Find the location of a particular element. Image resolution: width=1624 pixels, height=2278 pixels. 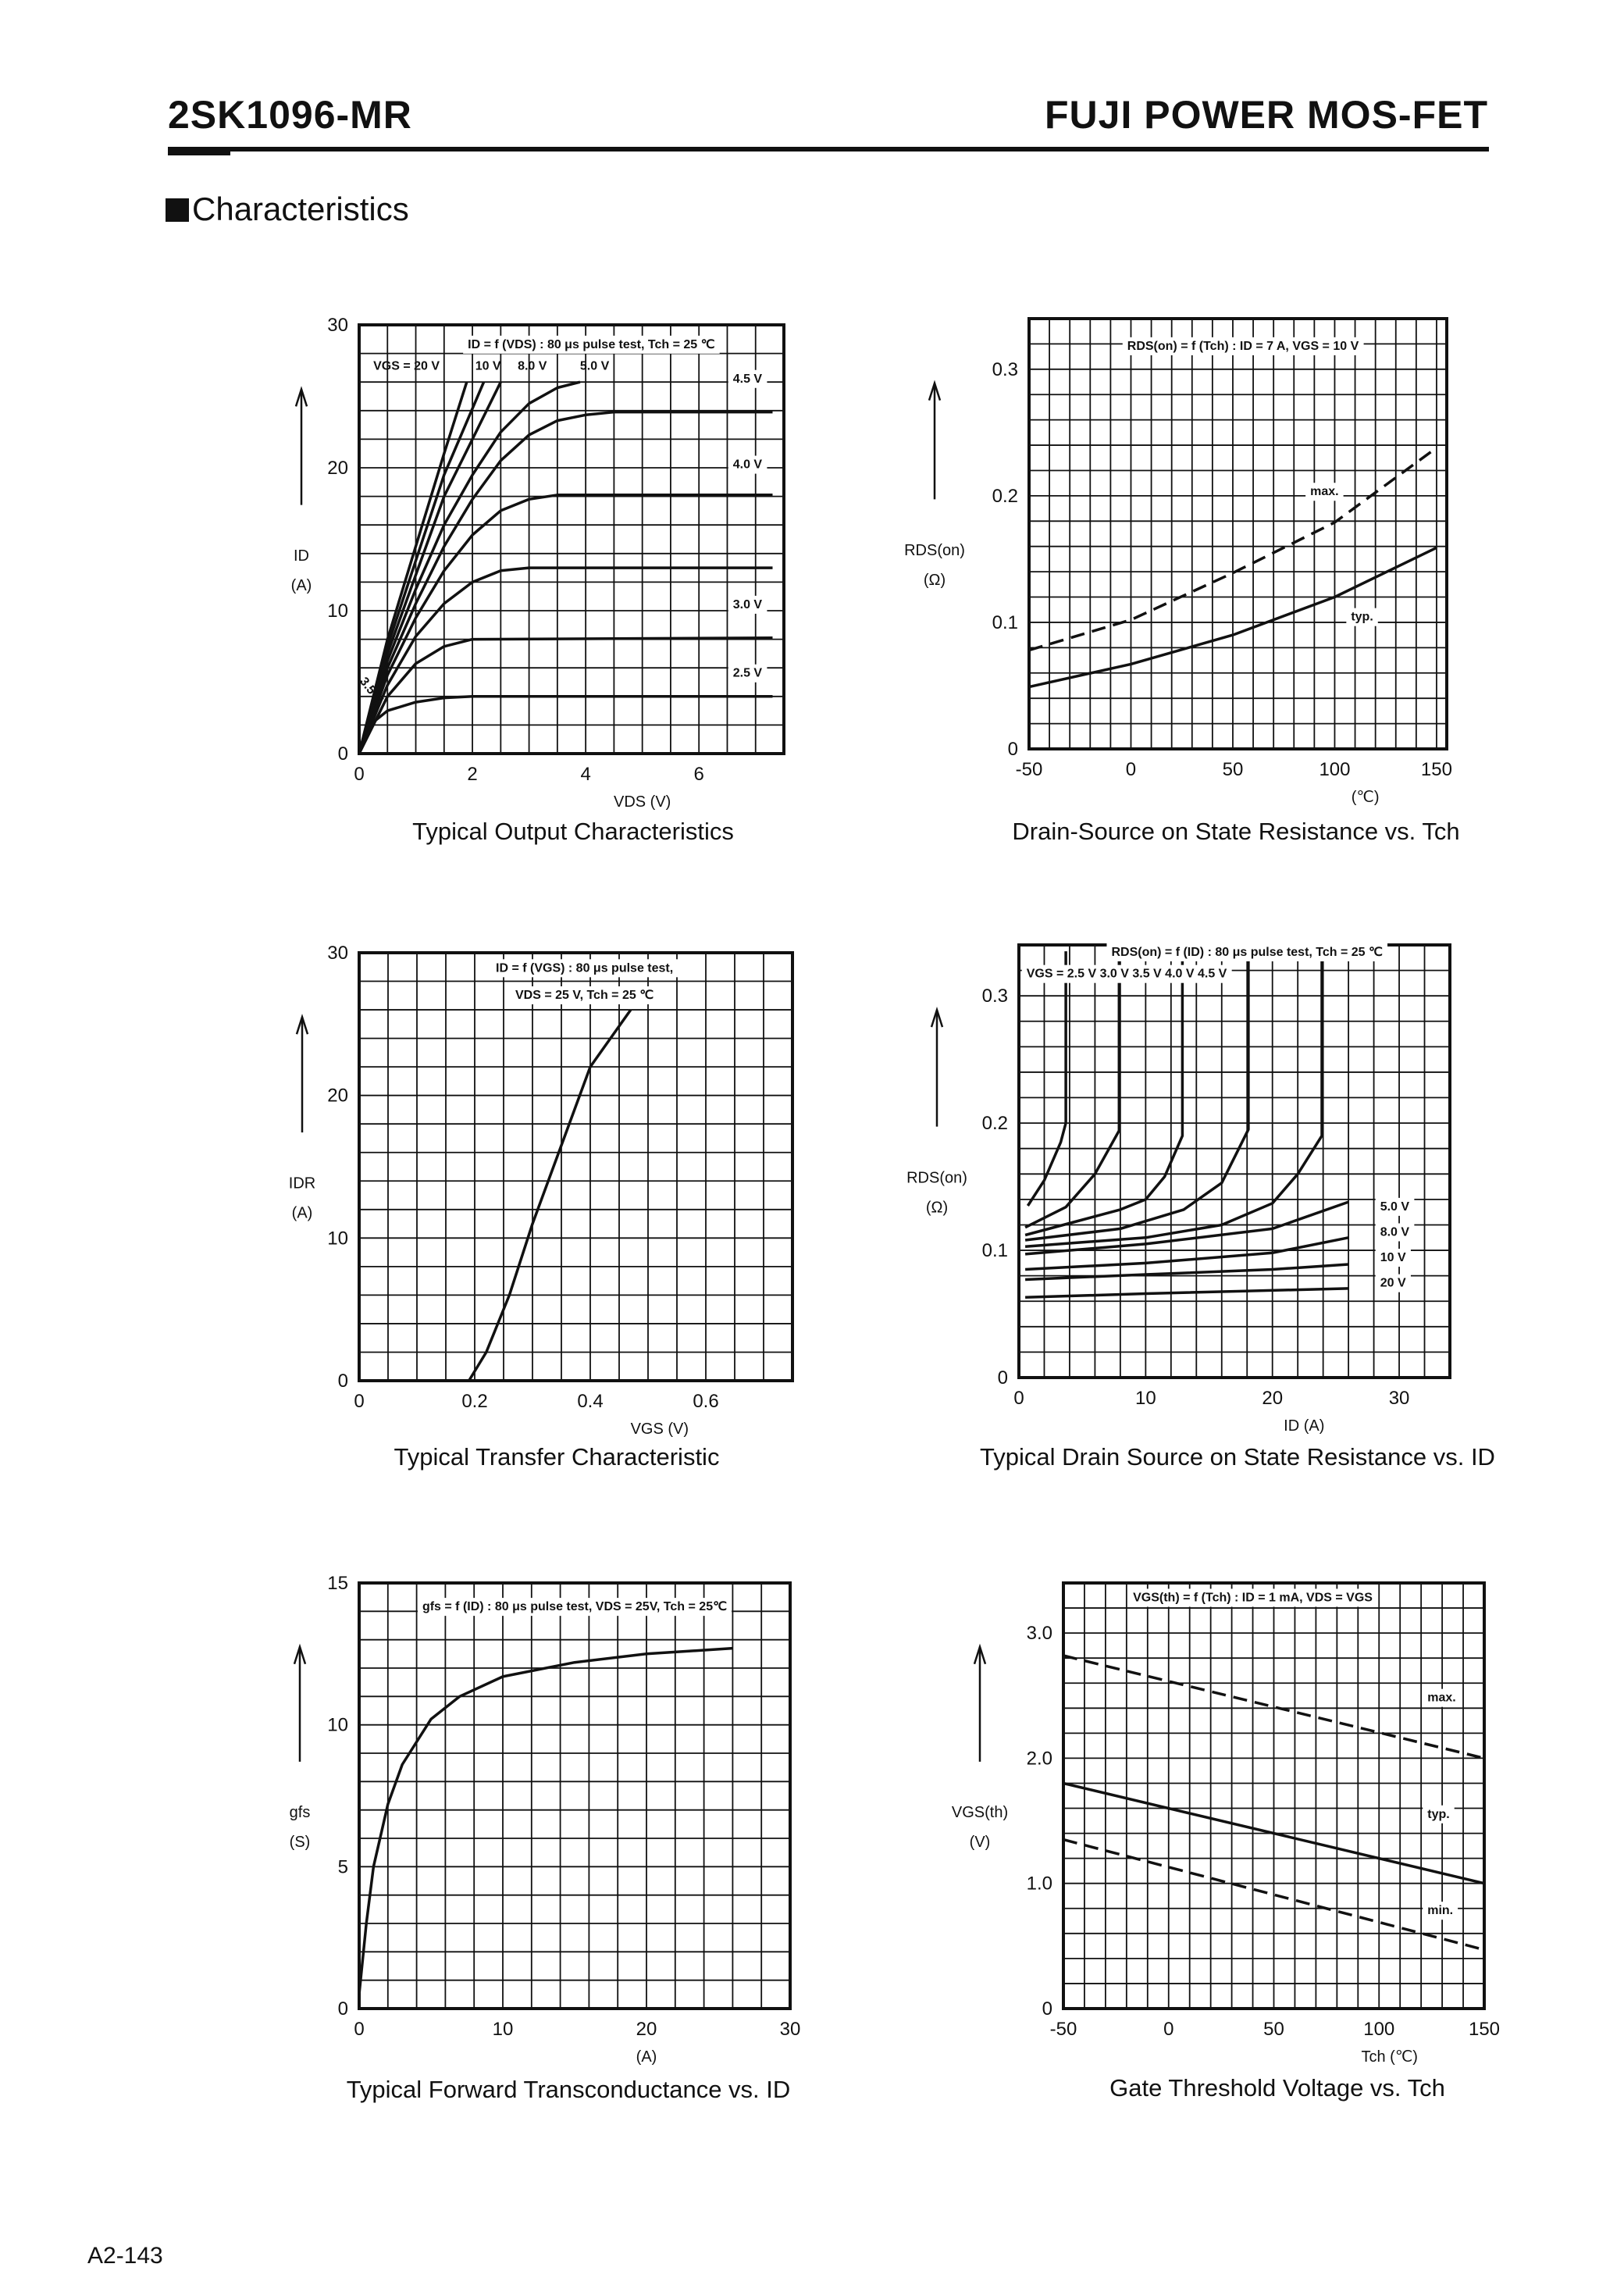

chart-caption: Typical Transfer Characteristic is located at coordinates (557, 1457).